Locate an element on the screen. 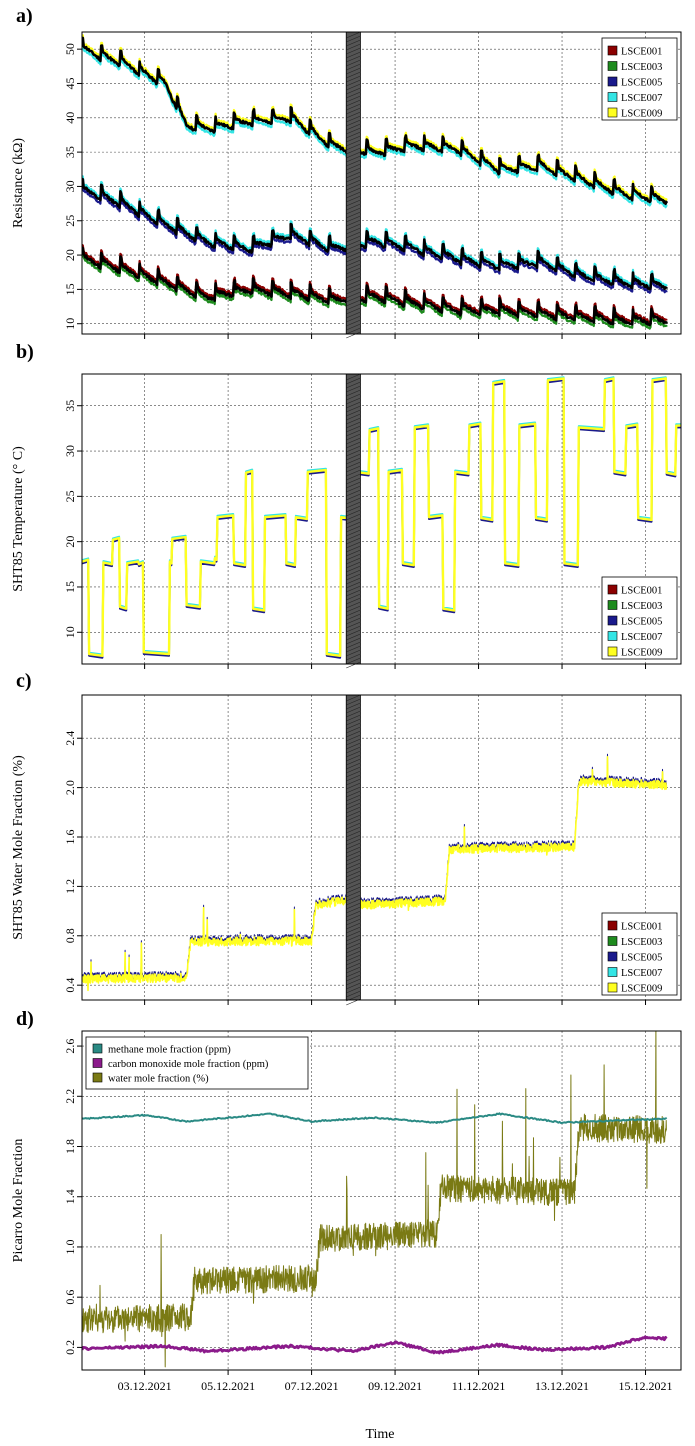 The image size is (695, 1446). y-axis-label: Resistance (kΩ) is located at coordinates (18, 183).